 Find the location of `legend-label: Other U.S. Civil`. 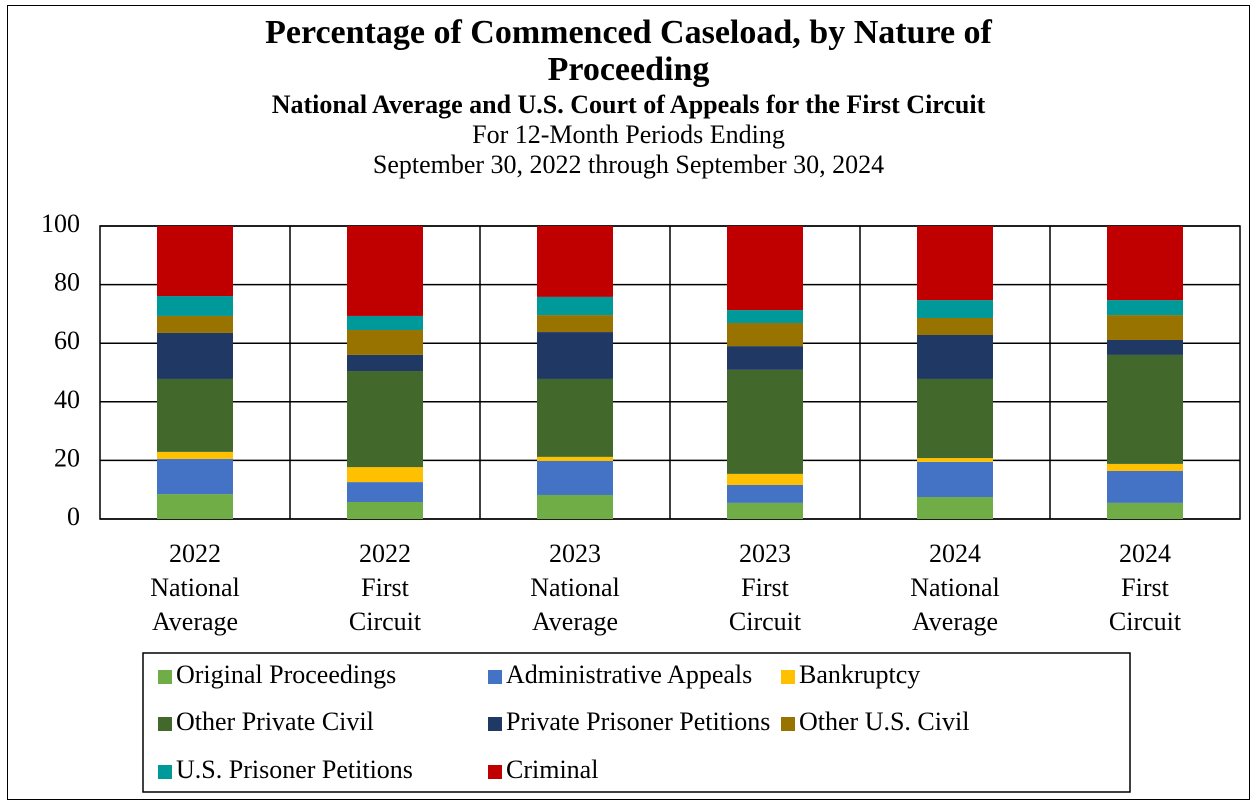

legend-label: Other U.S. Civil is located at coordinates (884, 721).